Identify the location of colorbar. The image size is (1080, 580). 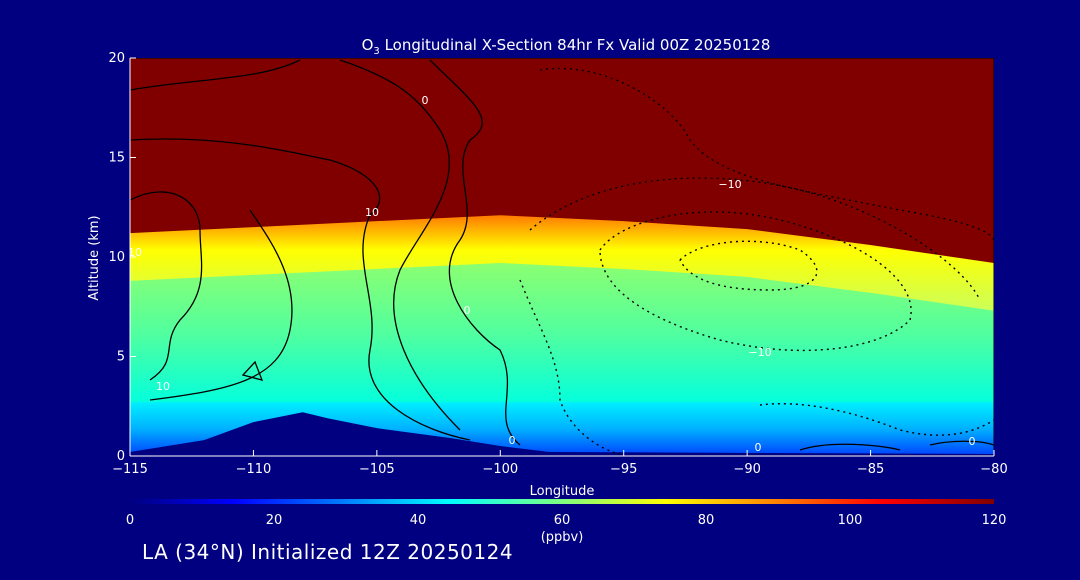
(562, 501).